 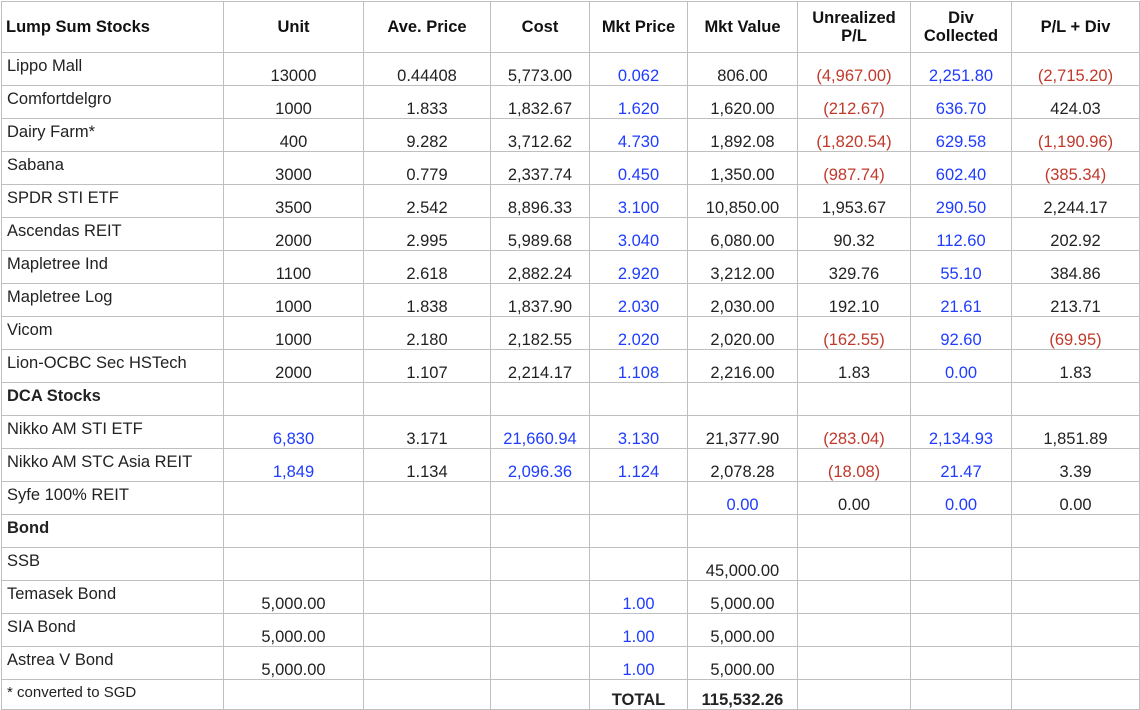 What do you see at coordinates (540, 300) in the screenshot?
I see `cell-cost: 1,837.90` at bounding box center [540, 300].